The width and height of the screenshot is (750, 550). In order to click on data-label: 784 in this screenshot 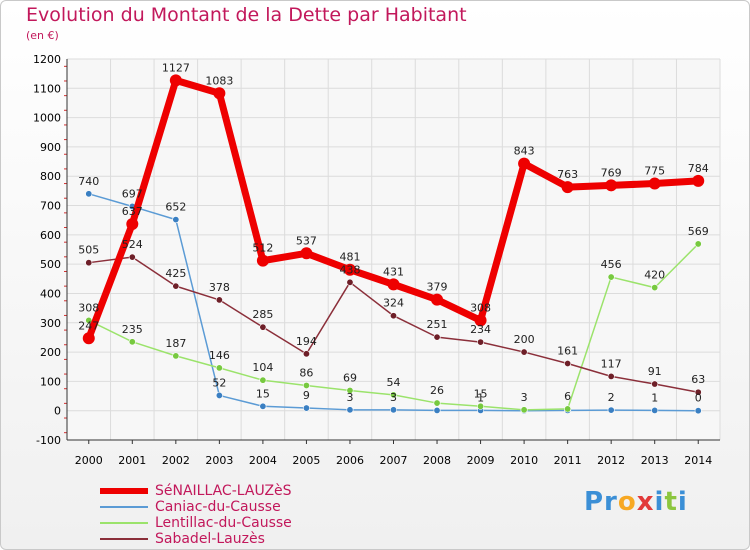, I will do `click(698, 168)`.